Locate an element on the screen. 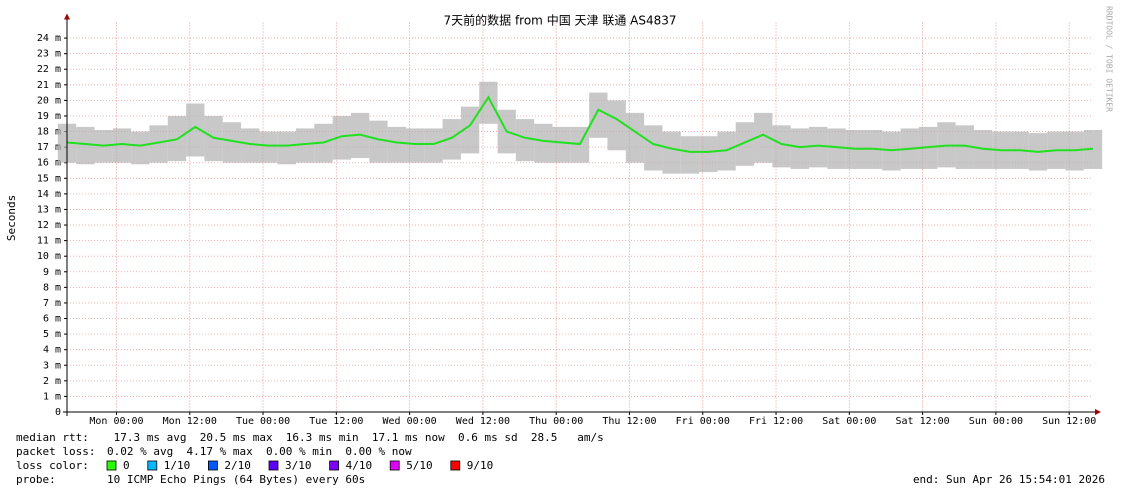 The image size is (1121, 494). y-tick-label: 14 m is located at coordinates (49, 194).